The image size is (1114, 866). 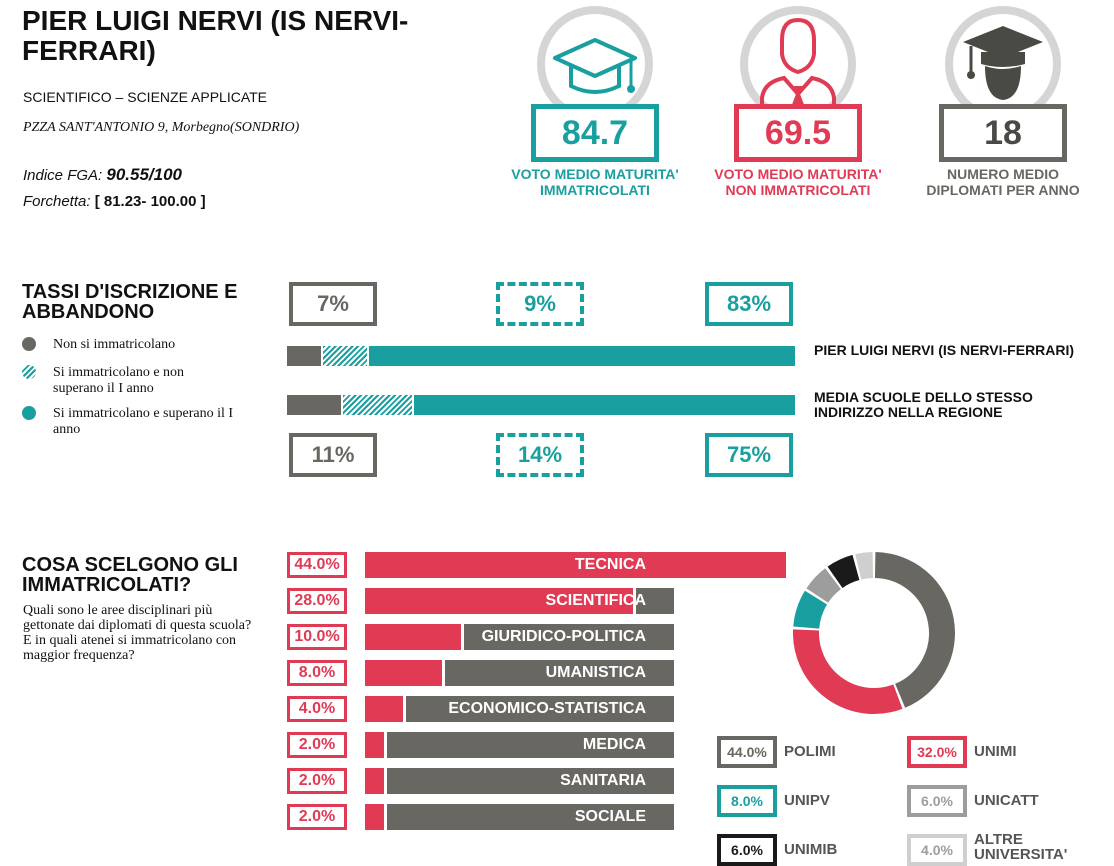 I want to click on area-row: 2.0% SANITARIA, so click(x=487, y=782).